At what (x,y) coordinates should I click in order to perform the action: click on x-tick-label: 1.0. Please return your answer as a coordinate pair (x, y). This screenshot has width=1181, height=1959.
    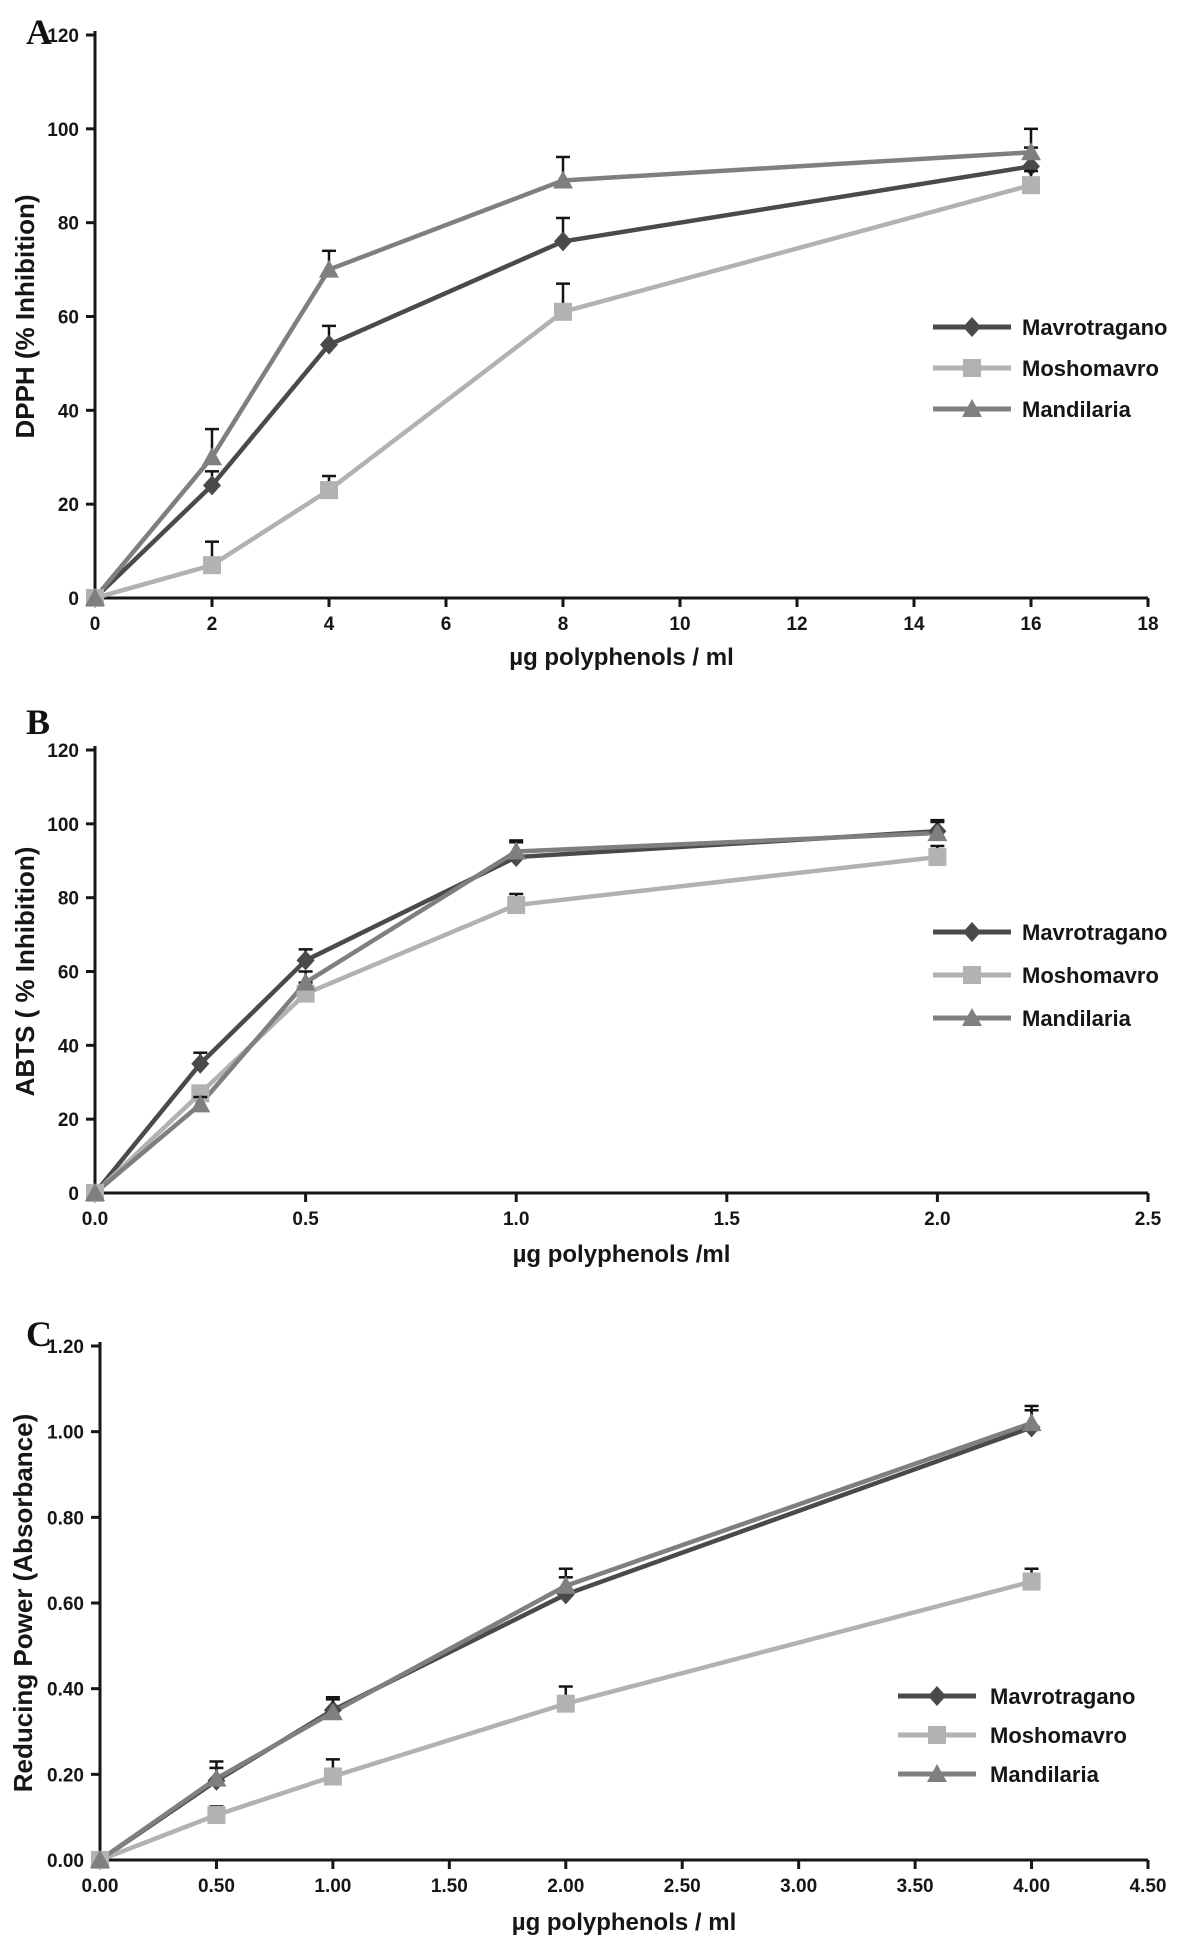
    Looking at the image, I should click on (516, 1219).